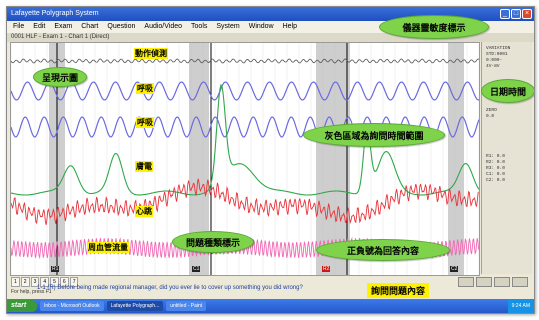 This screenshot has width=539, height=320. Describe the element at coordinates (491, 110) in the screenshot. I see `panel-line: ZERO` at that location.